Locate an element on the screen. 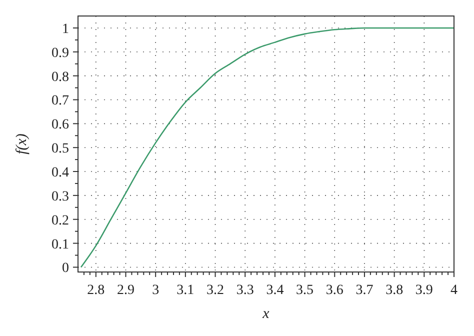  x-tick-label: 3.6 is located at coordinates (335, 290).